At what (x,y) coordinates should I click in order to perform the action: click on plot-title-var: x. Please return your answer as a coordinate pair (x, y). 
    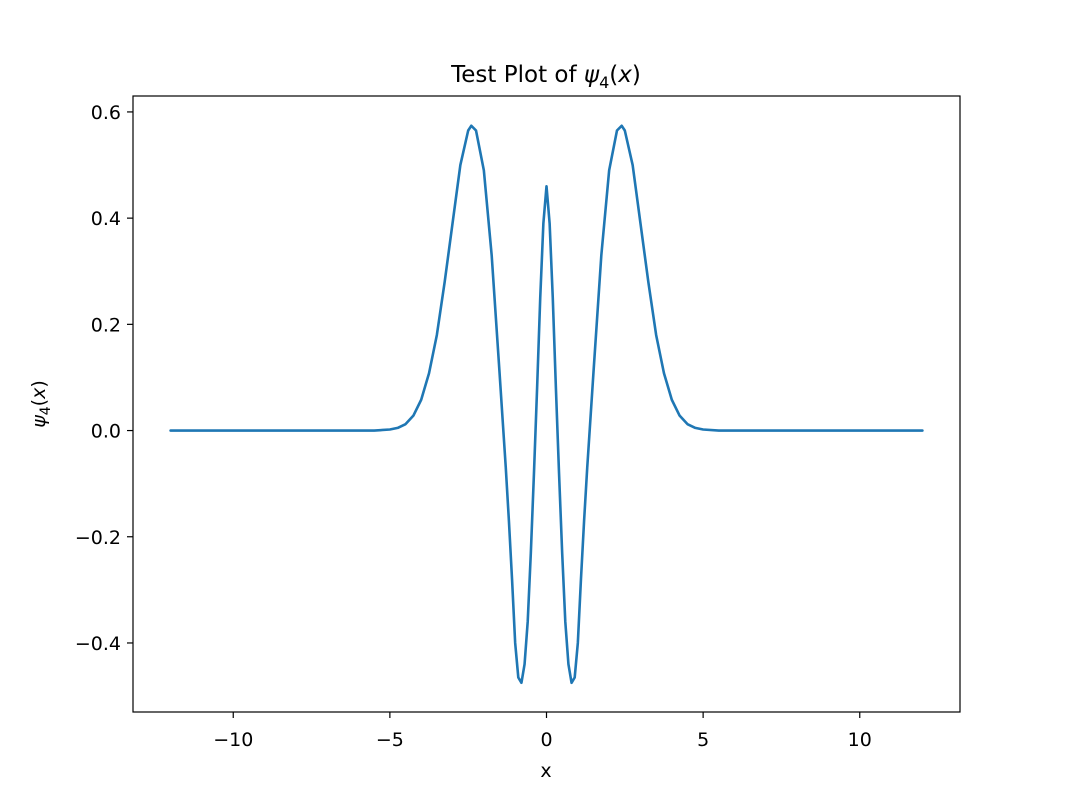
    Looking at the image, I should click on (624, 75).